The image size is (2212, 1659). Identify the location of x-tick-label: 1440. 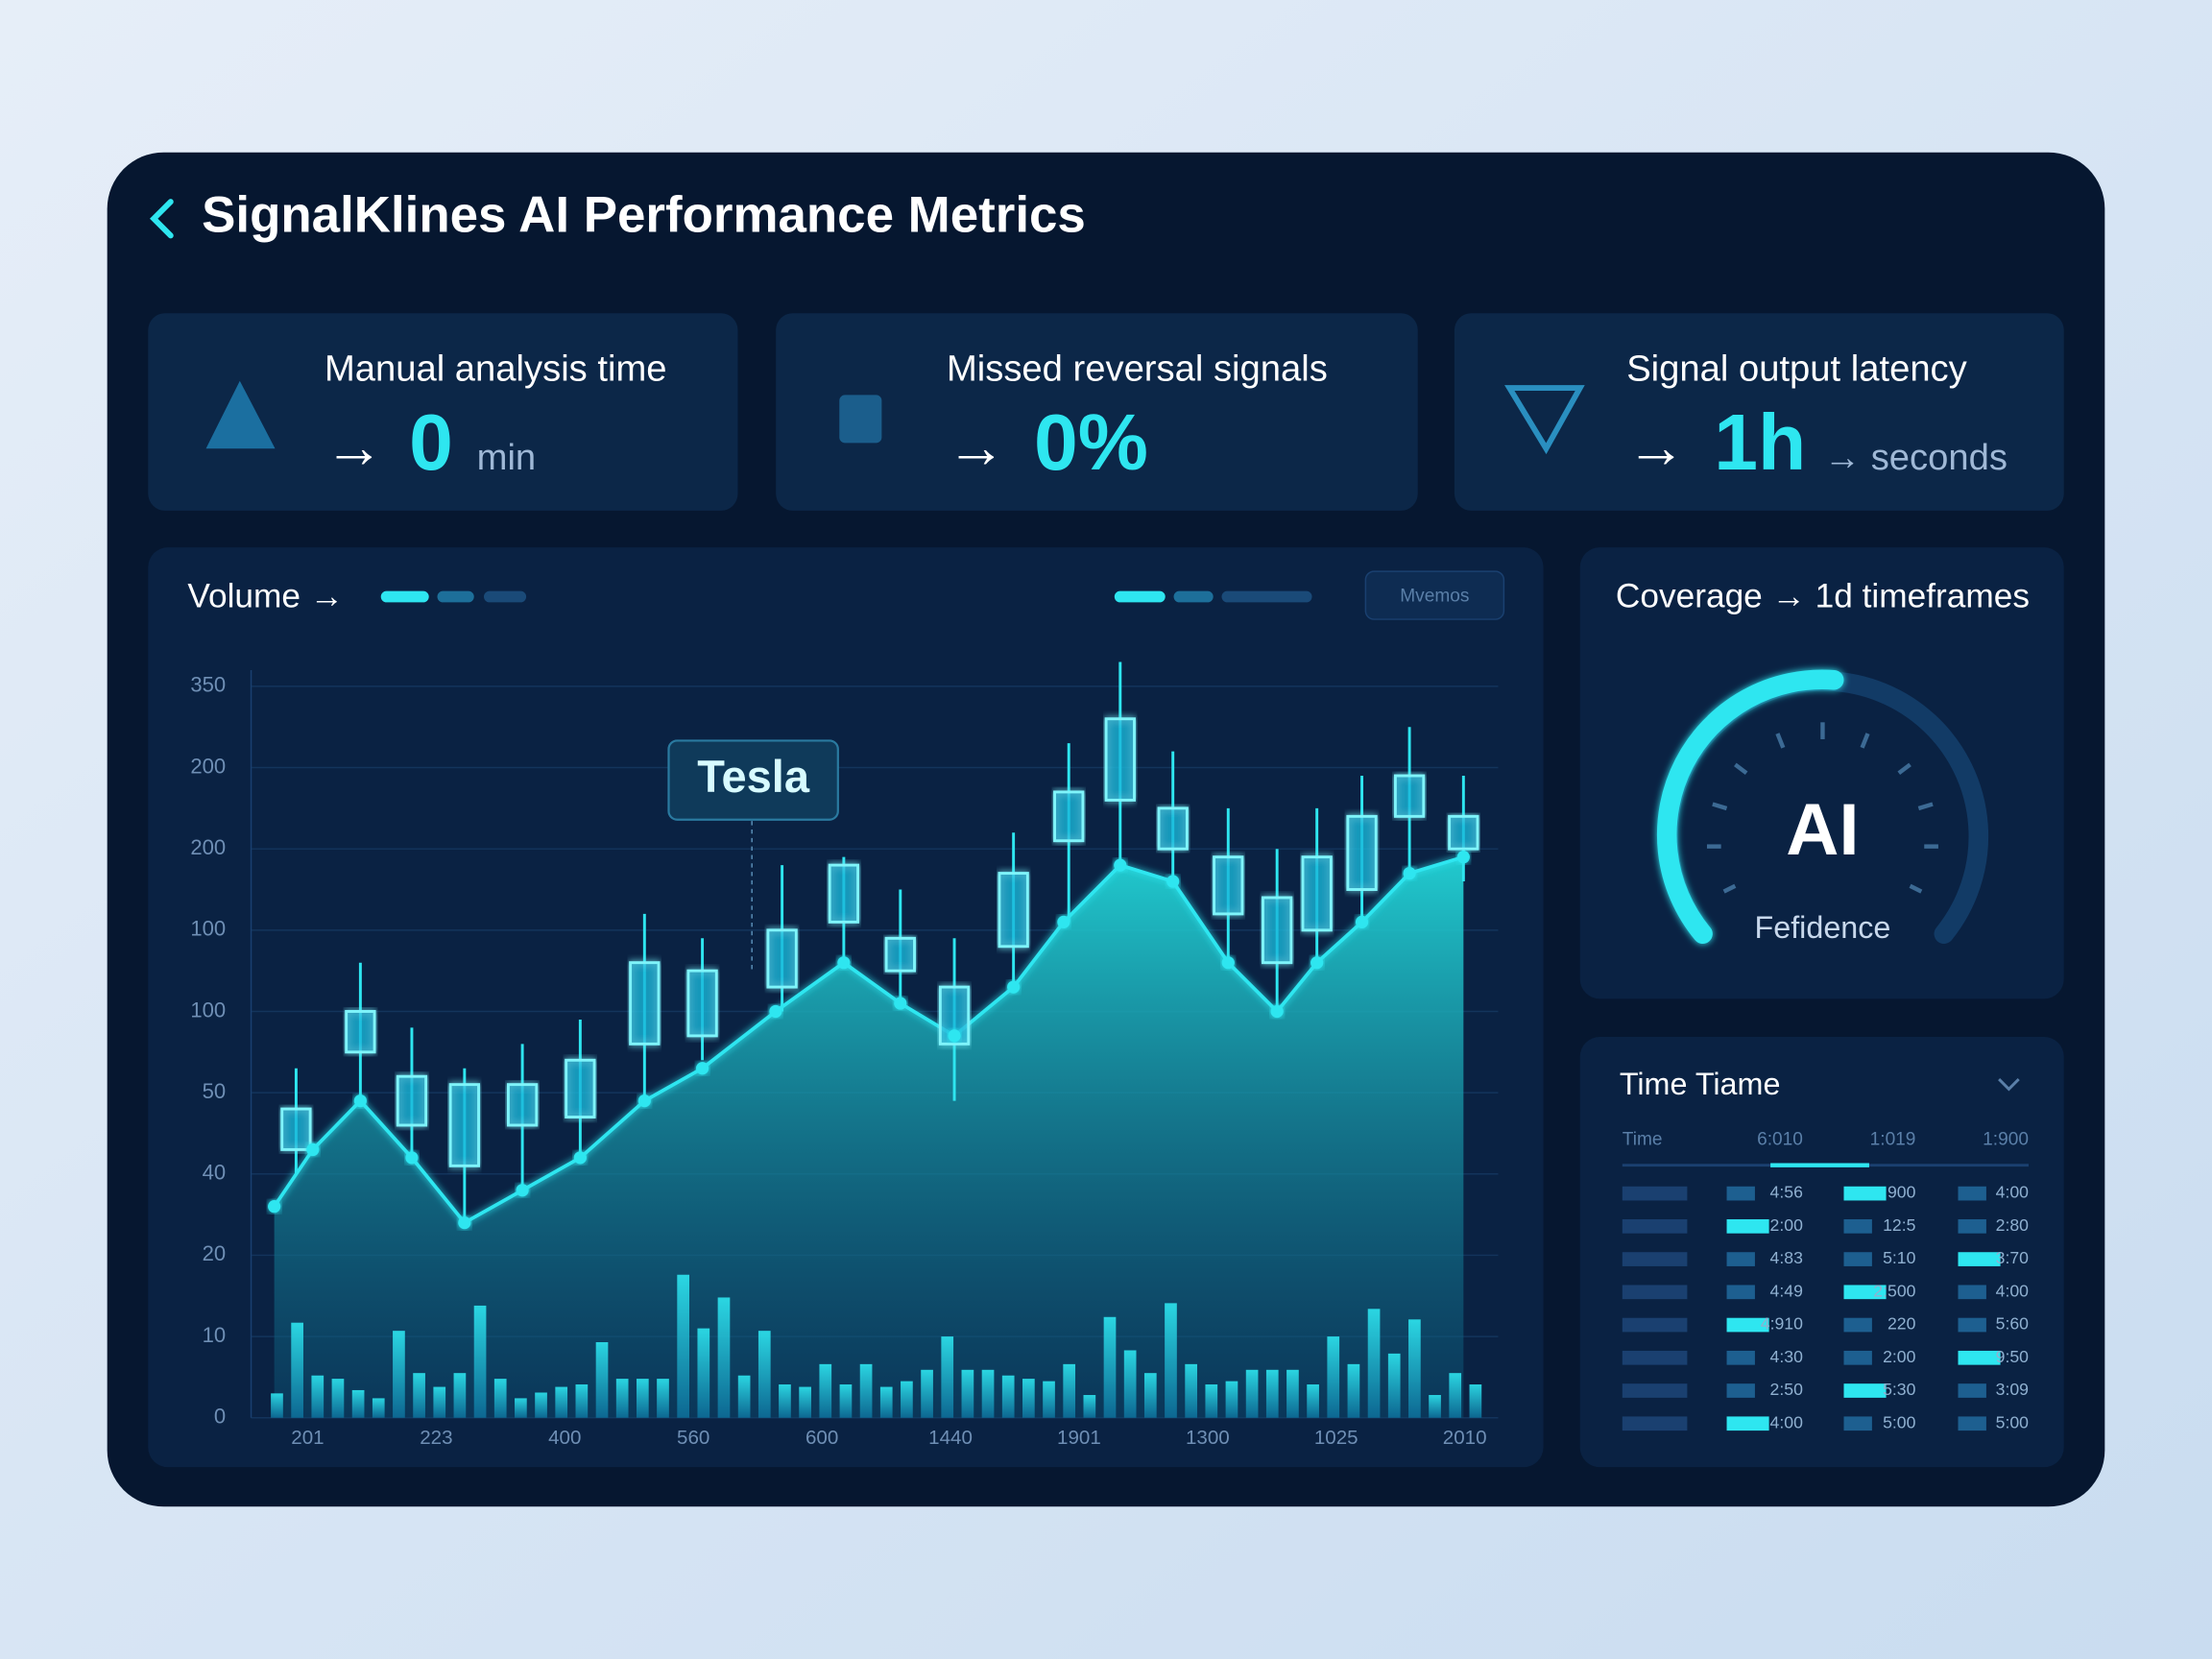
(950, 1438).